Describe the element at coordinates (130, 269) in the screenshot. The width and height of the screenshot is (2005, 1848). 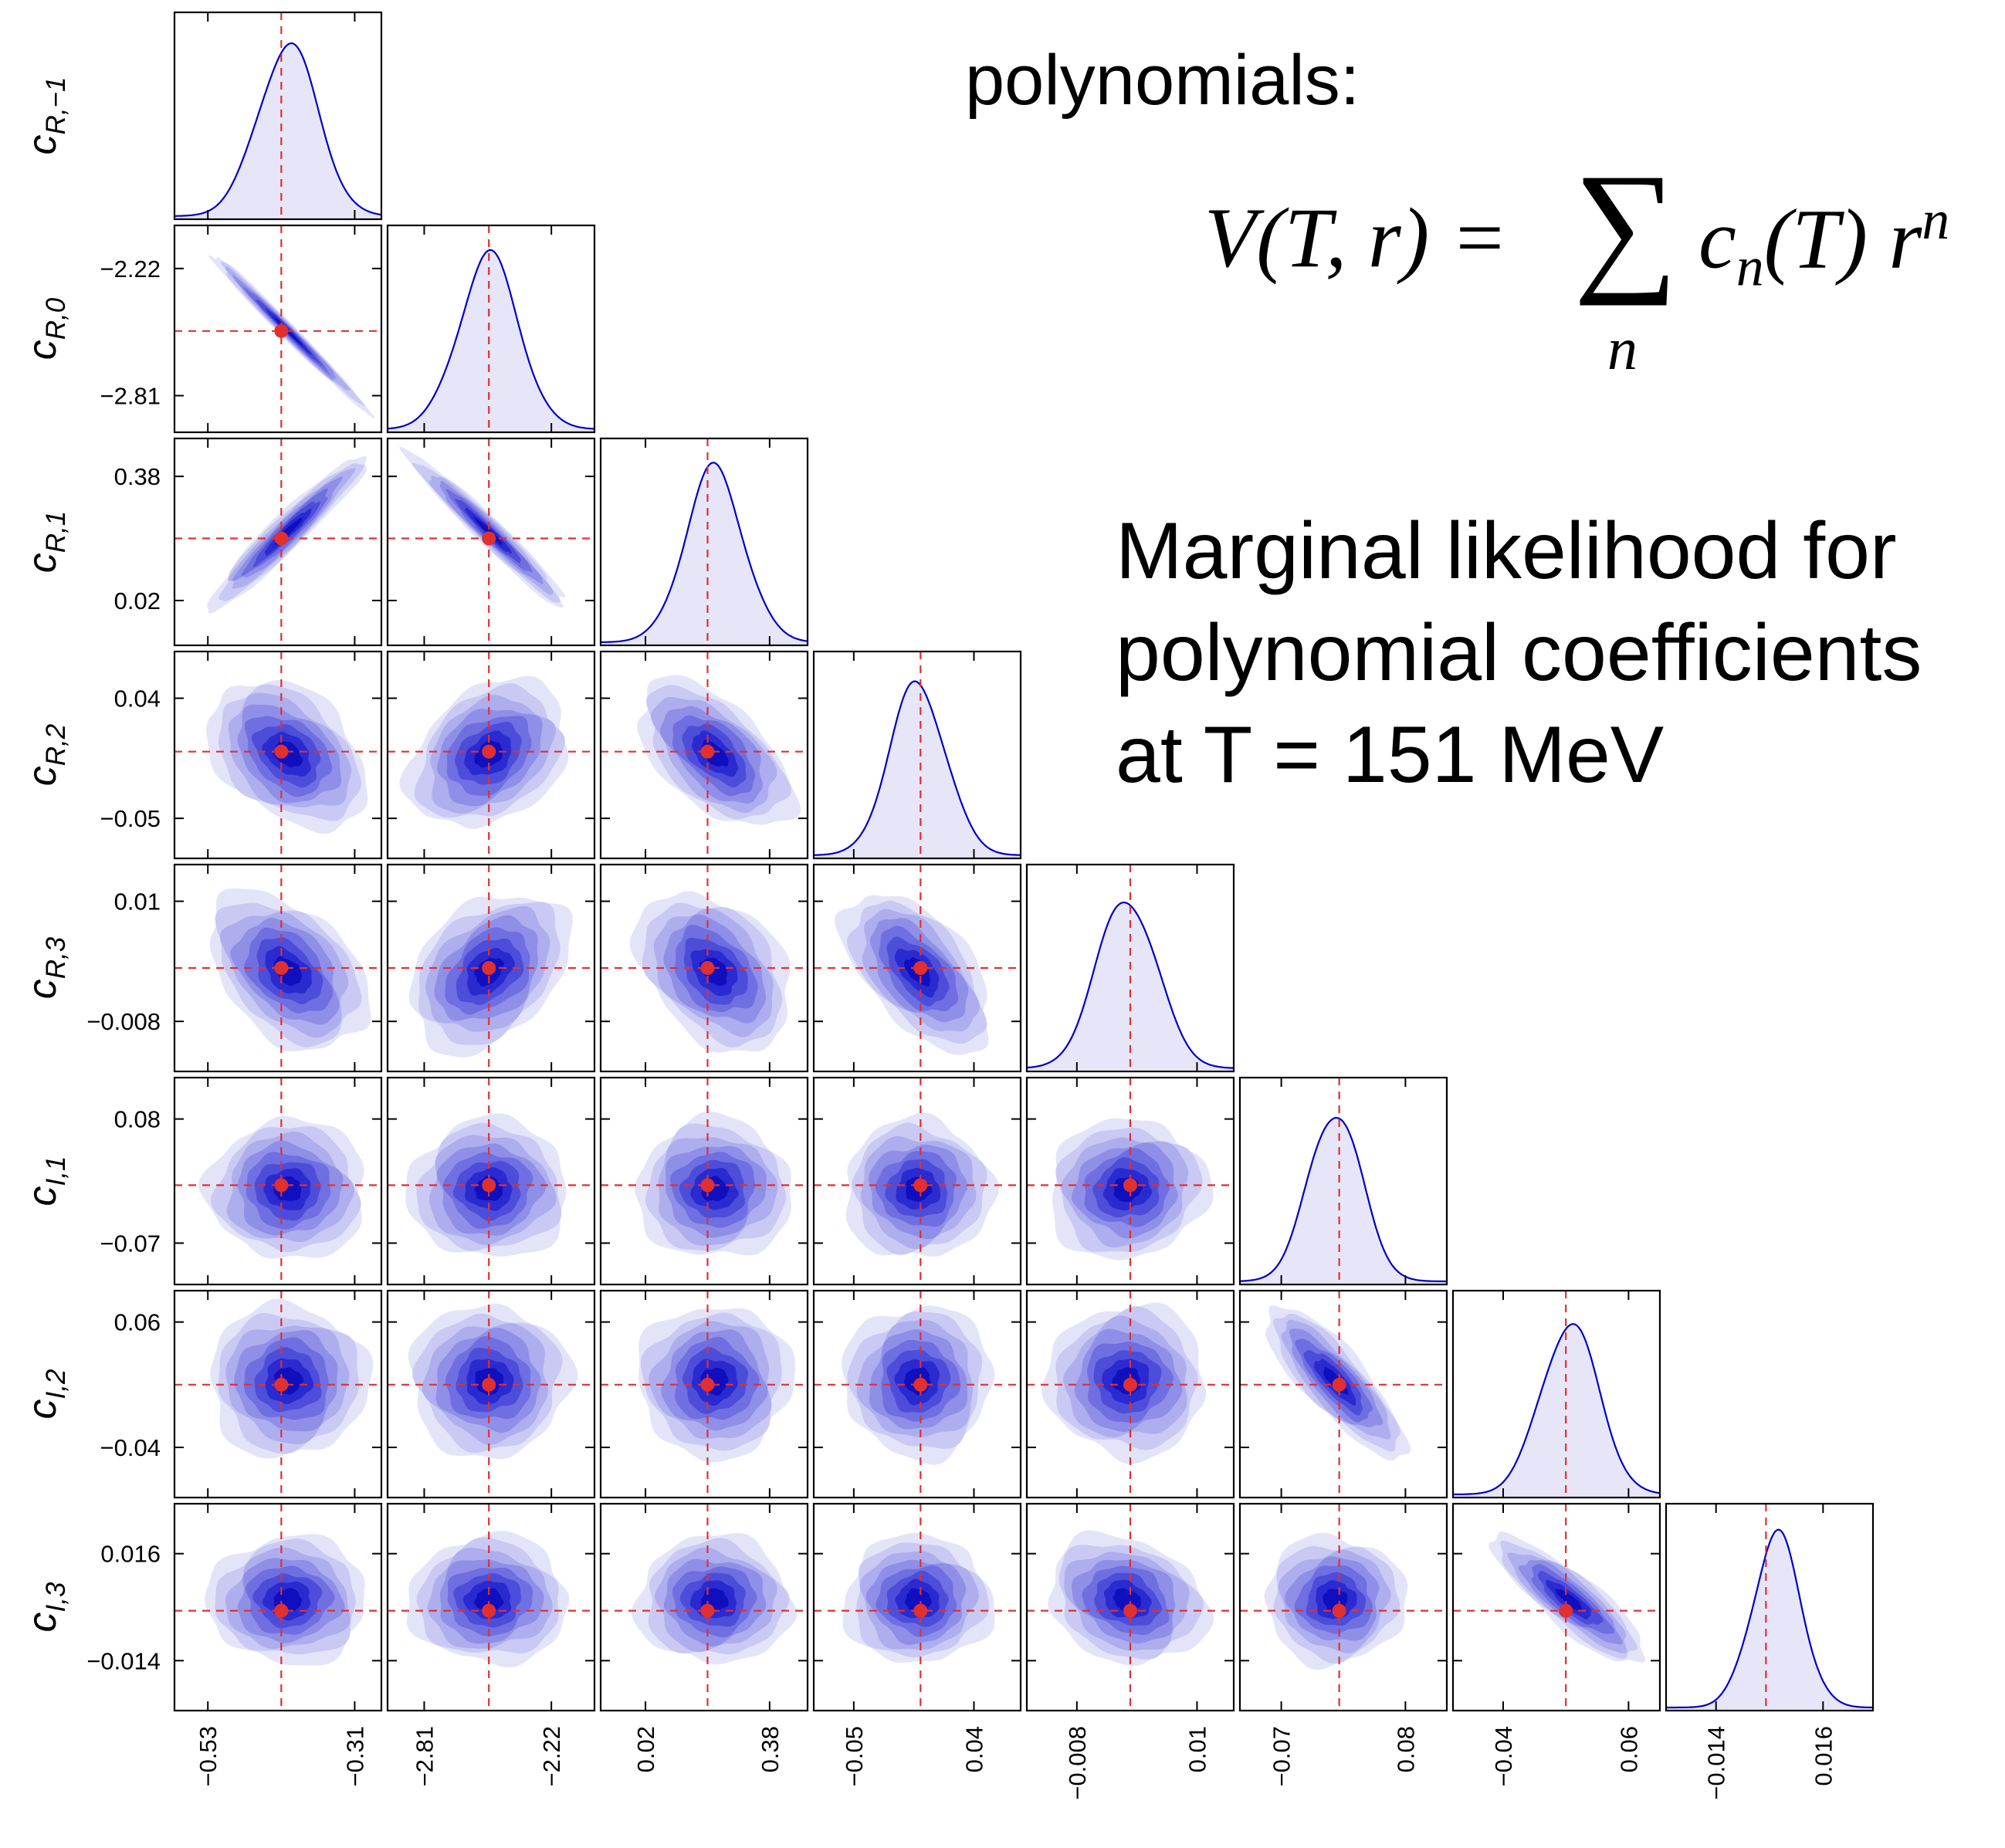
I see `ytick-label-1-1: −2.22` at that location.